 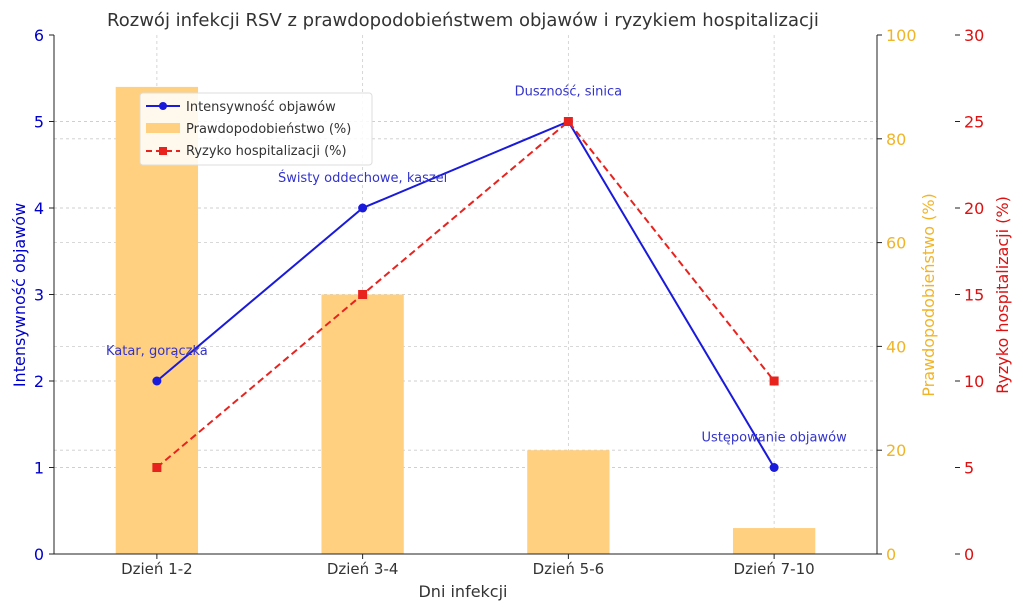 What do you see at coordinates (896, 346) in the screenshot?
I see `prob-tick-label: 40` at bounding box center [896, 346].